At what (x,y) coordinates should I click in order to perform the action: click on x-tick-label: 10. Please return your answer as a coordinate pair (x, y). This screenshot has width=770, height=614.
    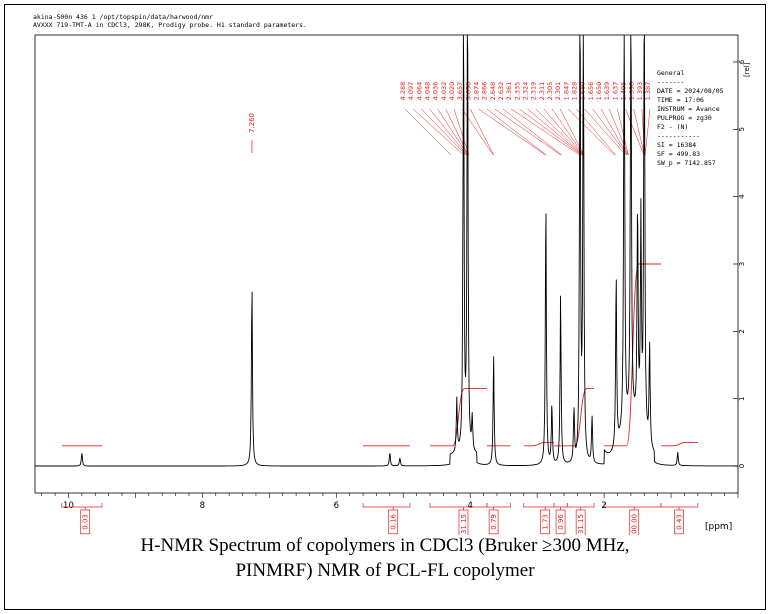
    Looking at the image, I should click on (68, 506).